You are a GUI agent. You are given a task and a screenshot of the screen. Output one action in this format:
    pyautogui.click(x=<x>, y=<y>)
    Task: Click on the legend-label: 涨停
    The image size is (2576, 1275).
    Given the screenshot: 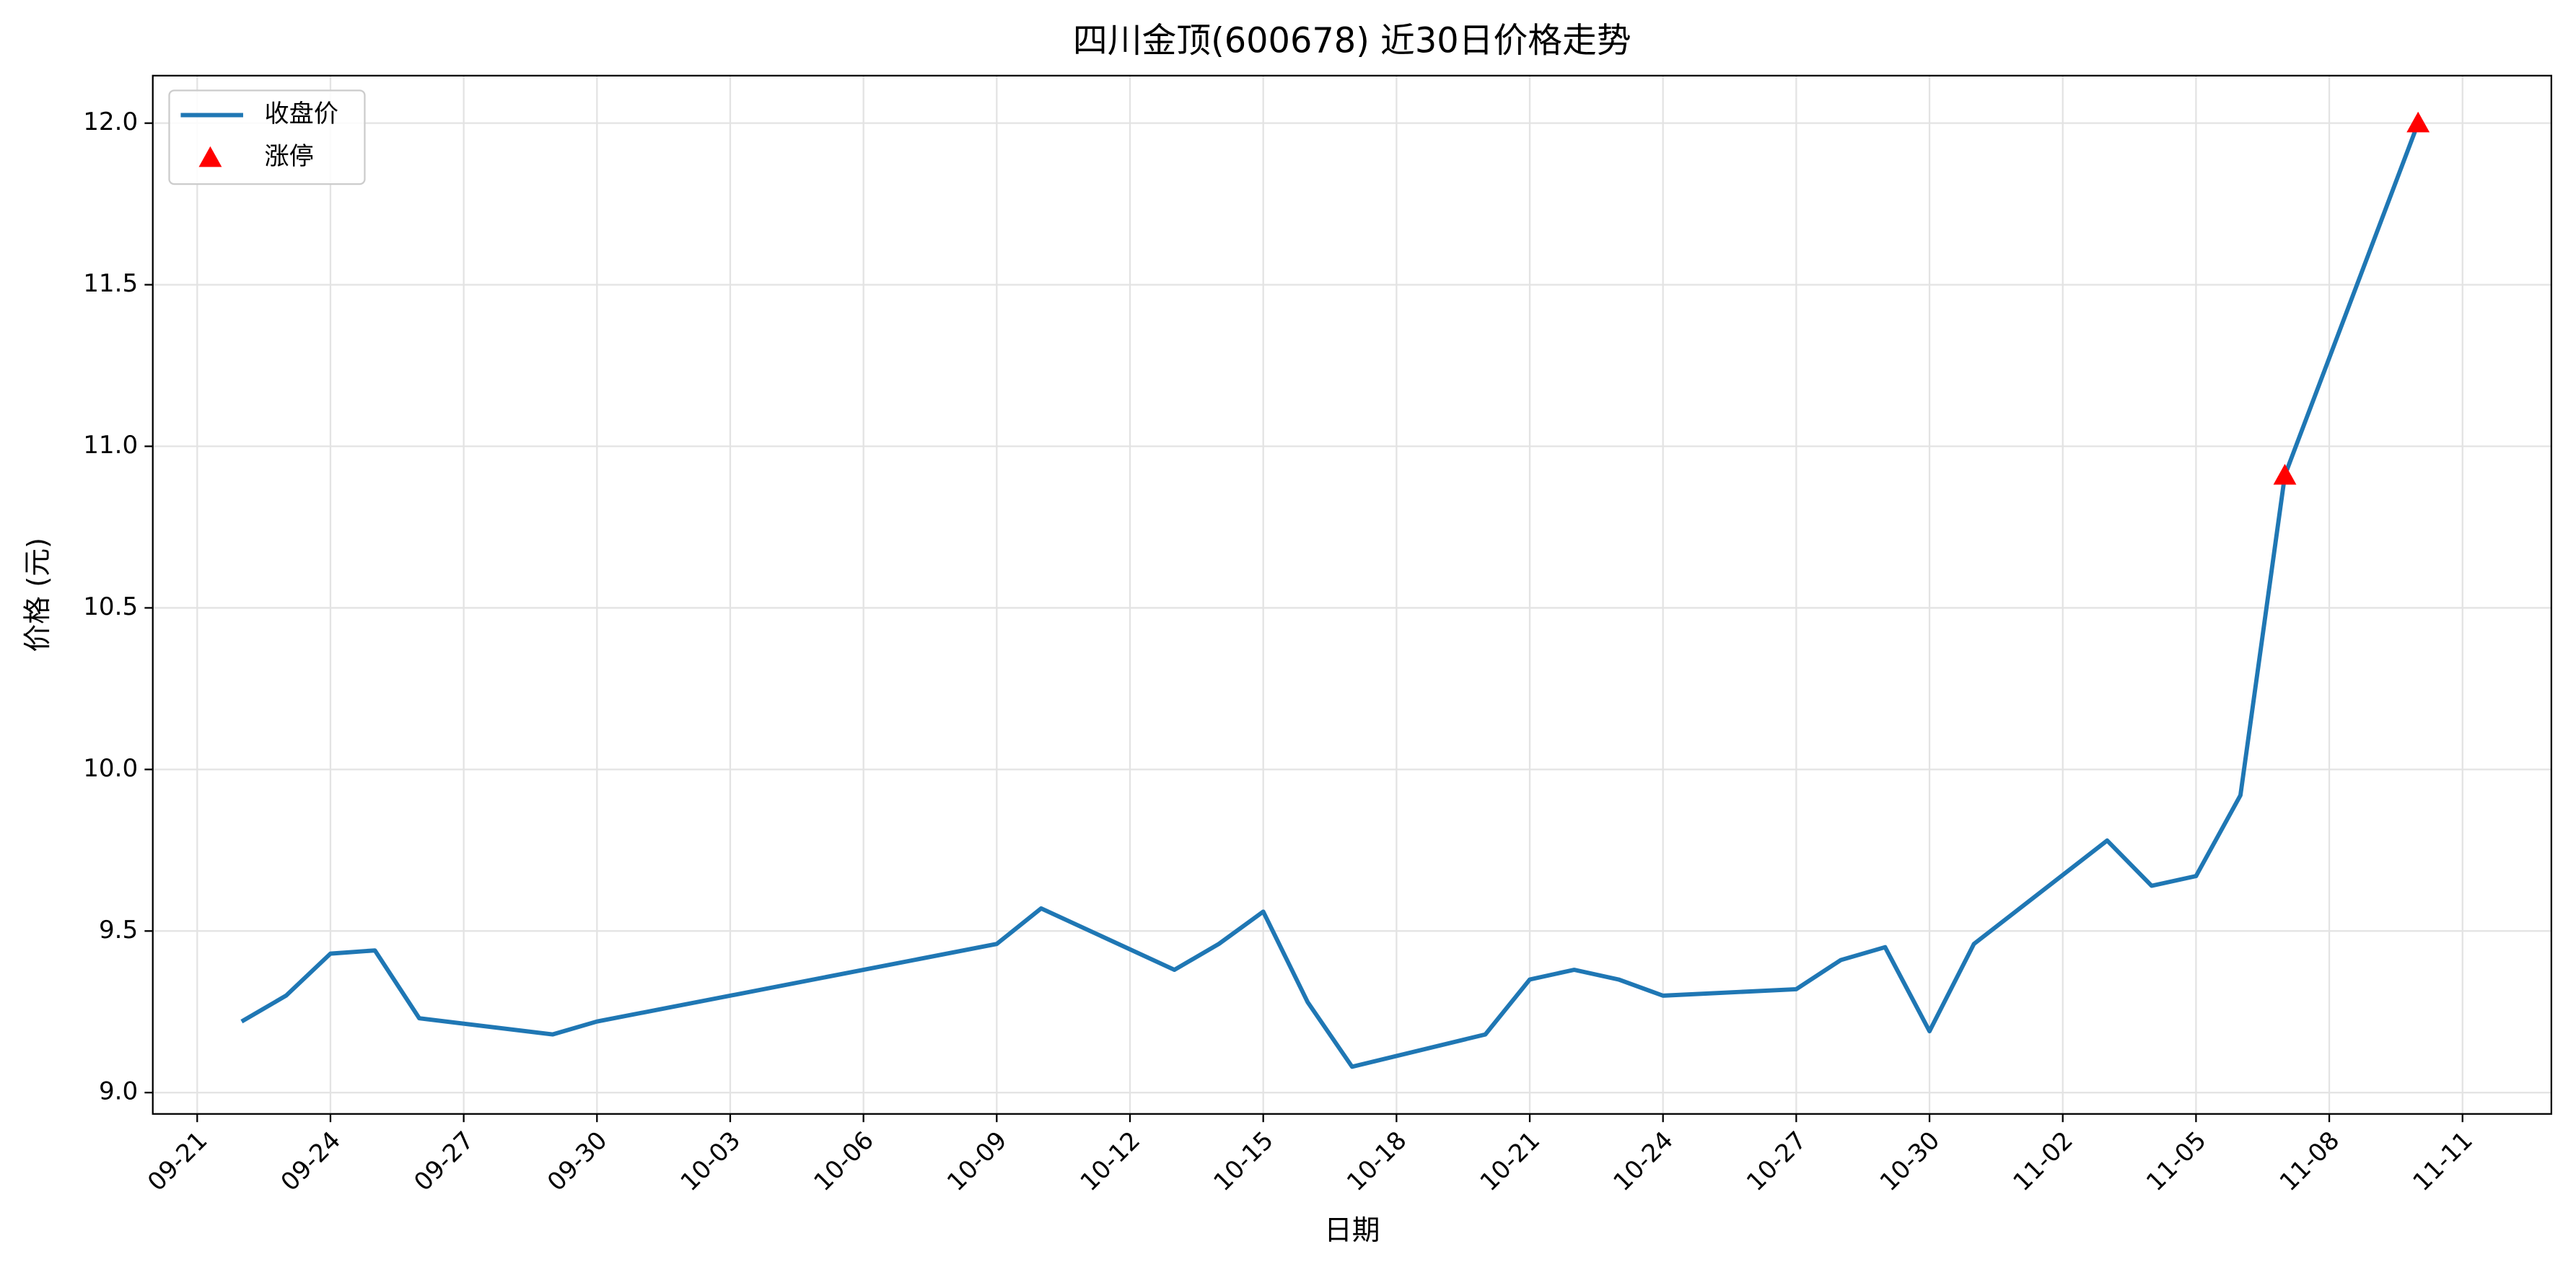 What is the action you would take?
    pyautogui.click(x=289, y=157)
    